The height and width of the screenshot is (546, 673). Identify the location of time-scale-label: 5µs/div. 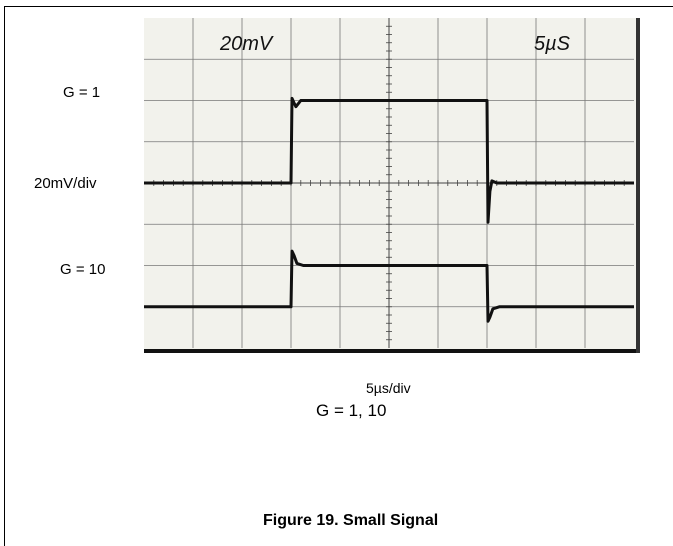
(388, 388).